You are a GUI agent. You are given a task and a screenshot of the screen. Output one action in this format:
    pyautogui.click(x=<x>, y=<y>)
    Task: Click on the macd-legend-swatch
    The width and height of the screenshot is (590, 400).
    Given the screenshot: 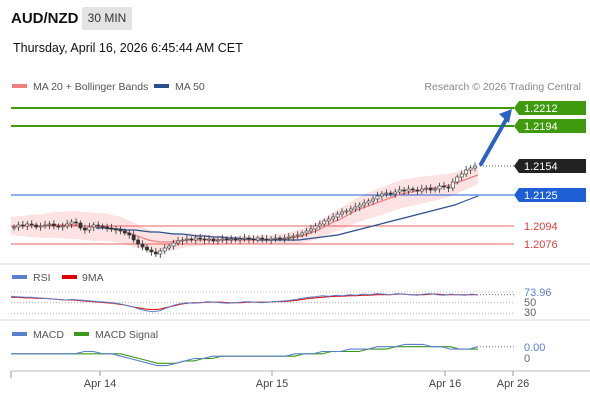 What is the action you would take?
    pyautogui.click(x=19, y=334)
    